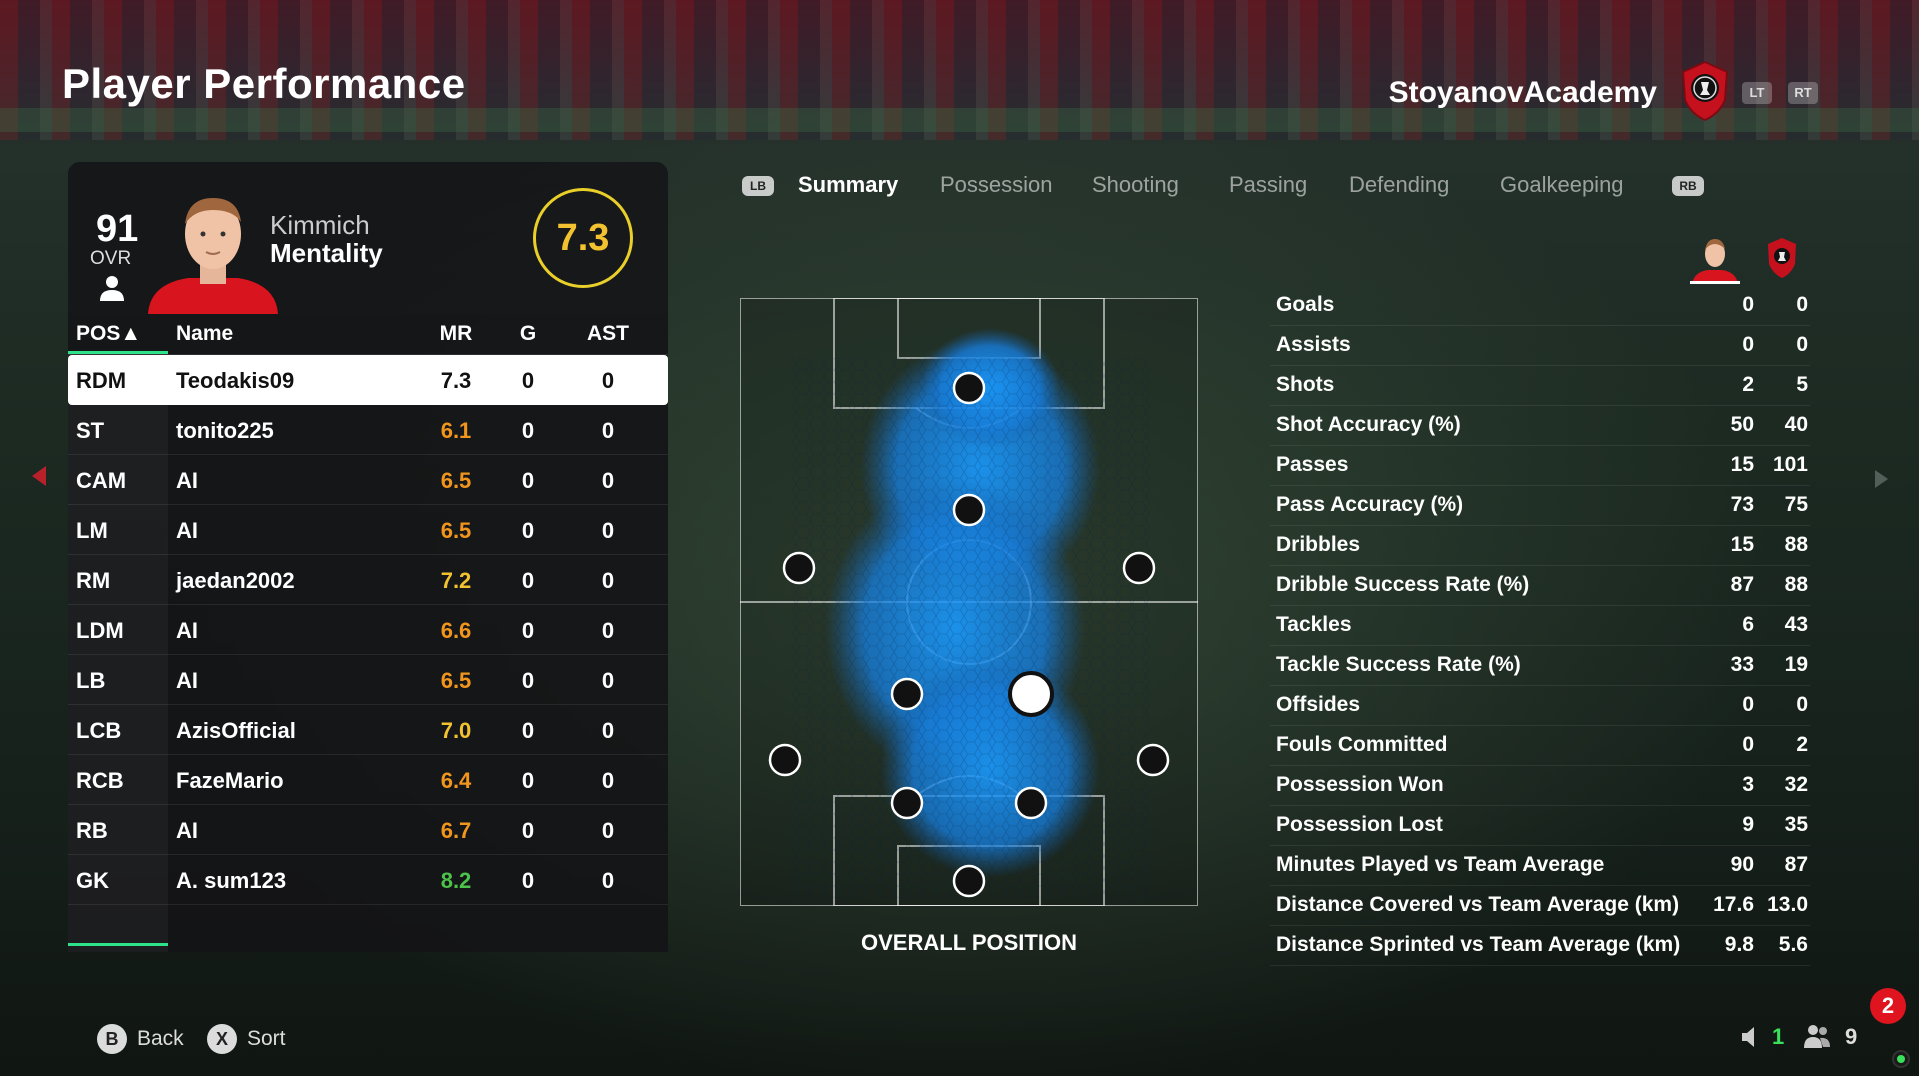  What do you see at coordinates (1360, 784) in the screenshot?
I see `stat-label: Possession Won` at bounding box center [1360, 784].